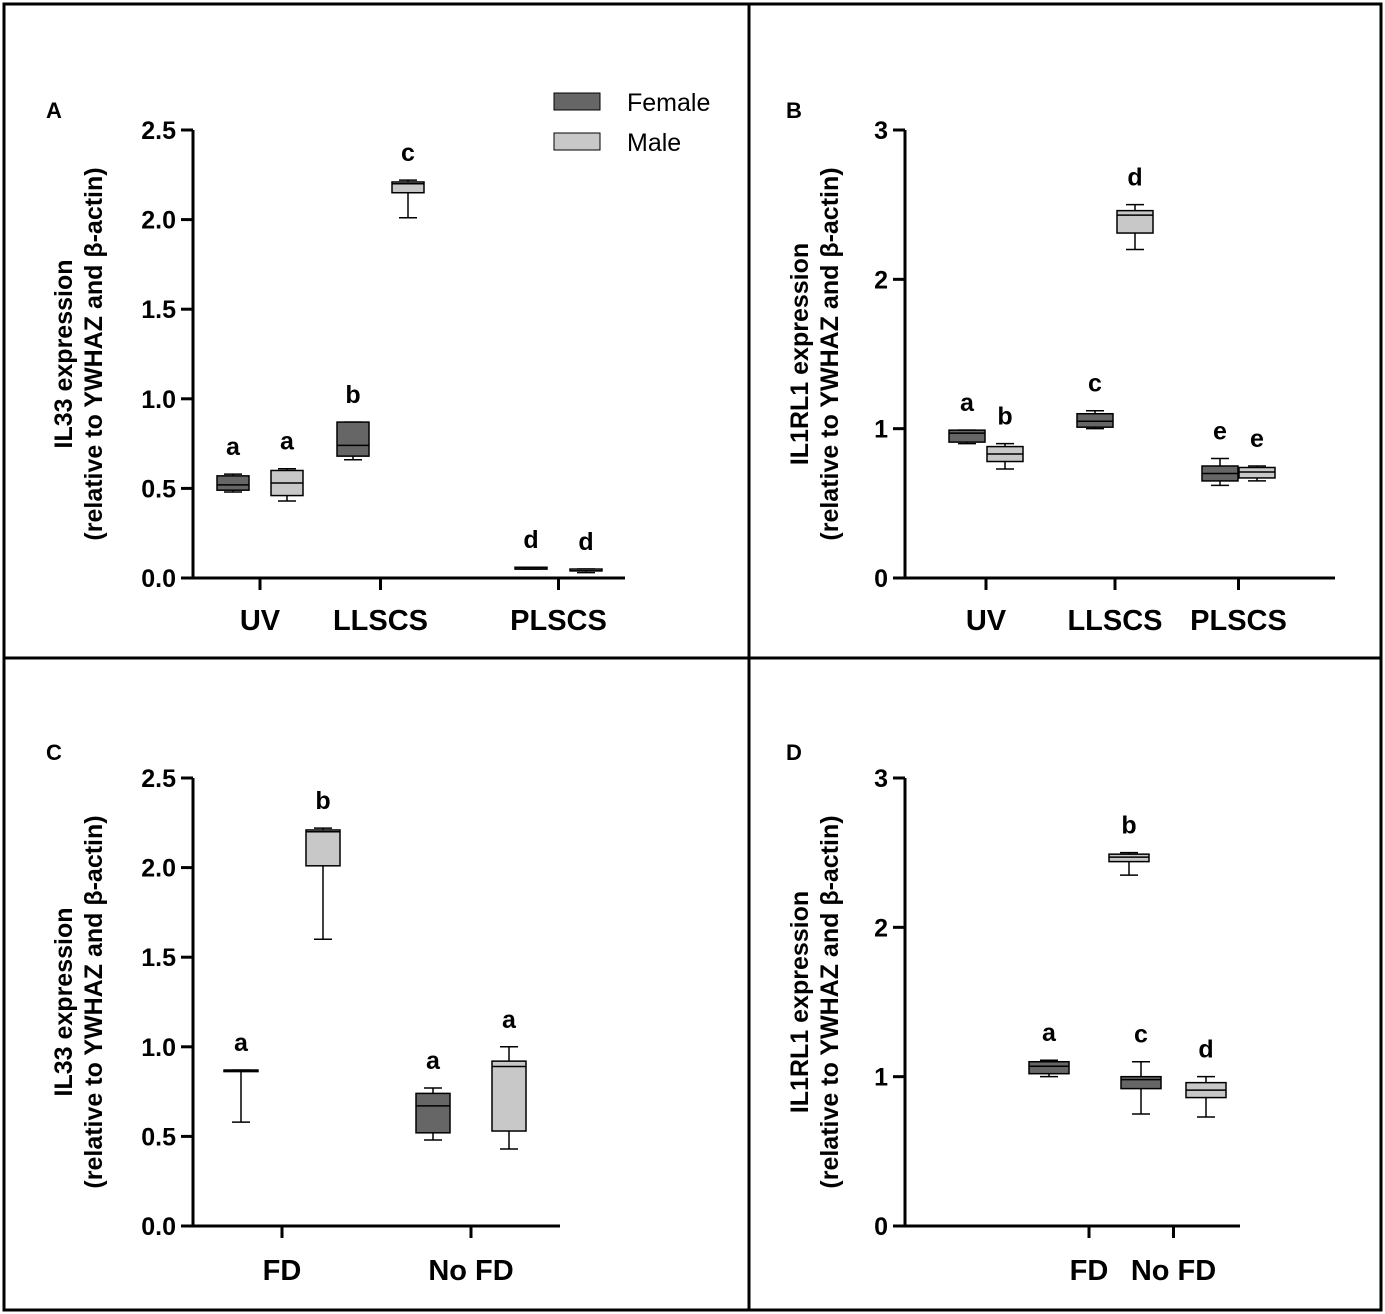 This screenshot has height=1314, width=1385. I want to click on box-male-llscs: d, so click(1135, 207).